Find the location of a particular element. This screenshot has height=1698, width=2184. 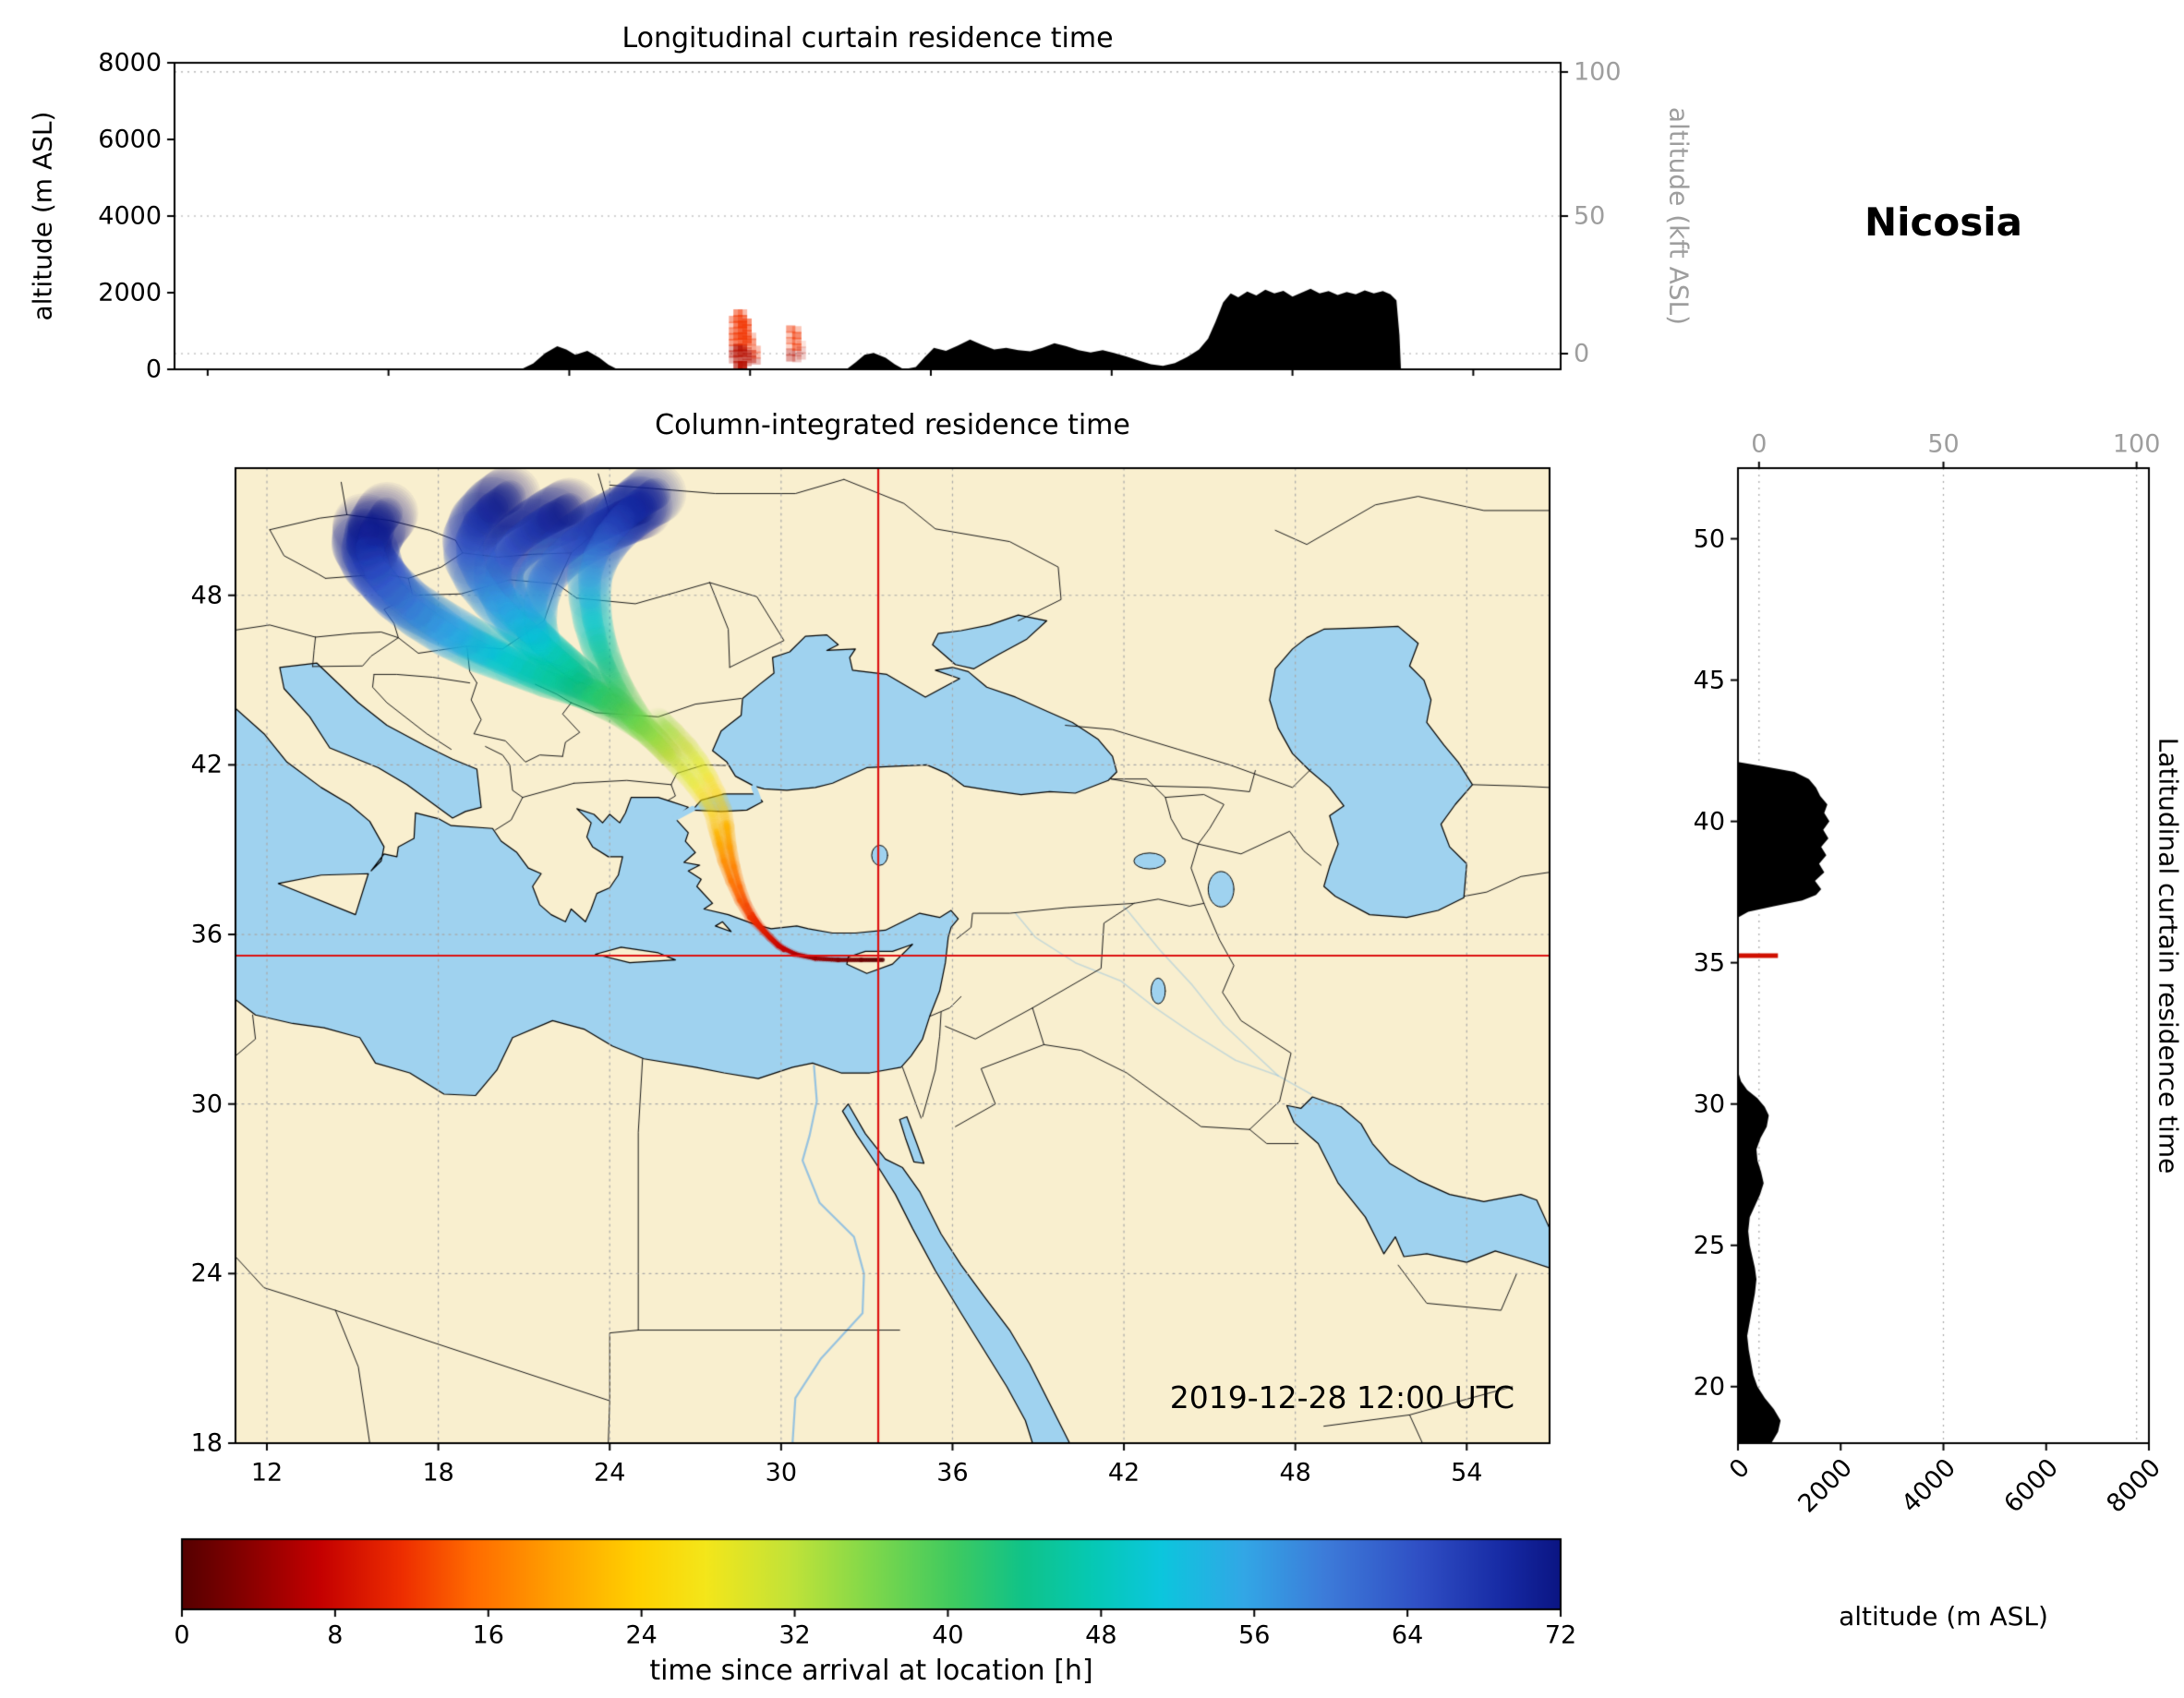

top-ytick-m: 6000 is located at coordinates (130, 139).